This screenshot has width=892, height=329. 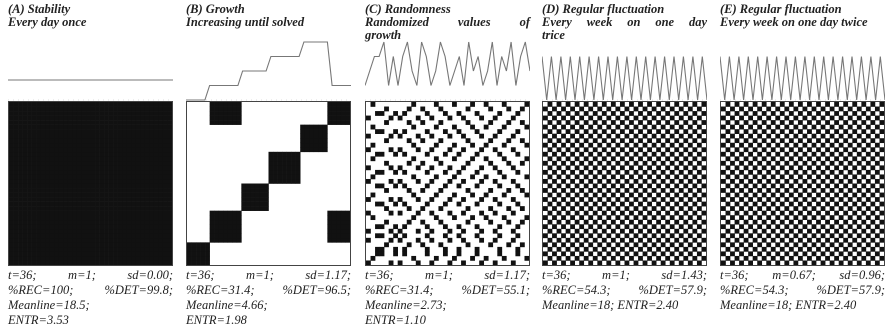 I want to click on panel-title-line: (B) Growth, so click(x=215, y=9).